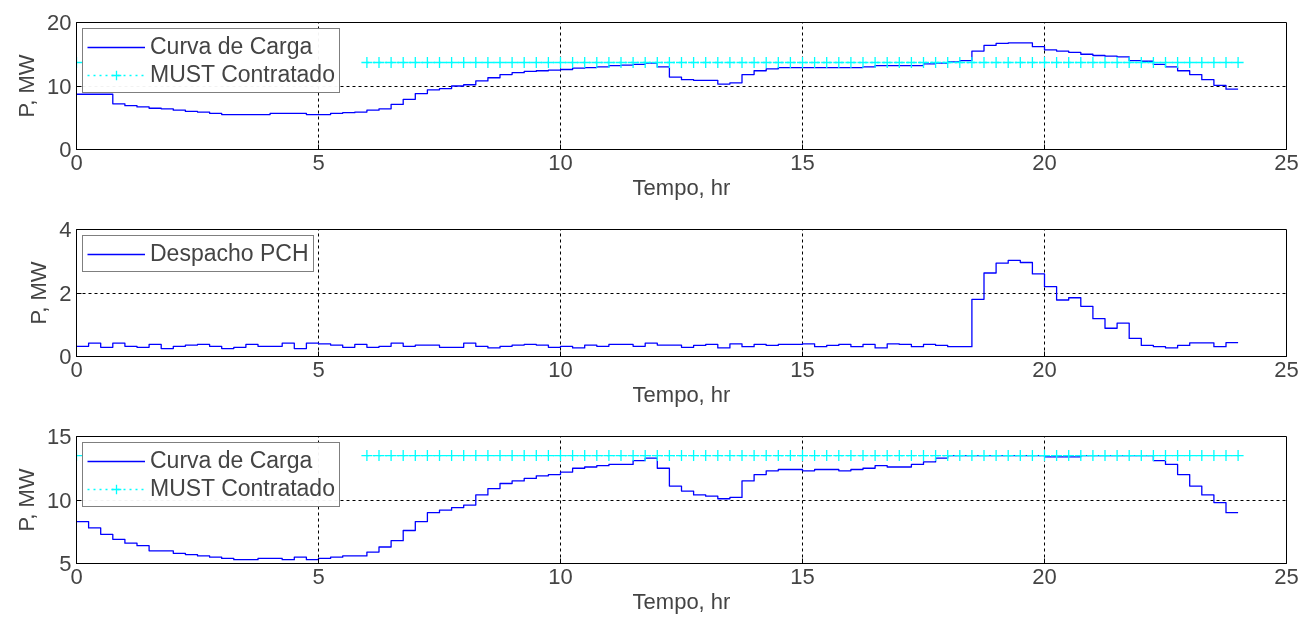  What do you see at coordinates (65, 293) in the screenshot?
I see `y-tick-label: 2` at bounding box center [65, 293].